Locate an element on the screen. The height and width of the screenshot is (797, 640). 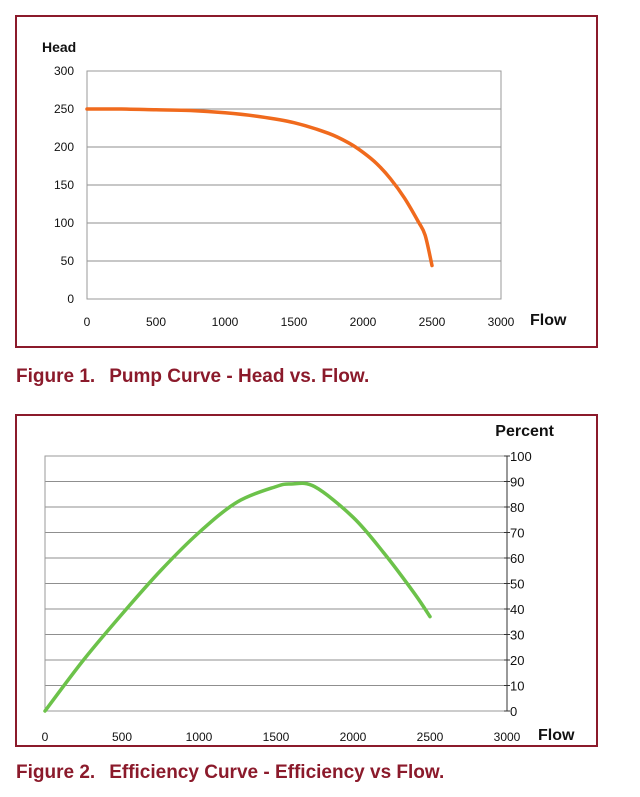
efficiency-y-tick-label: 20 is located at coordinates (517, 660).